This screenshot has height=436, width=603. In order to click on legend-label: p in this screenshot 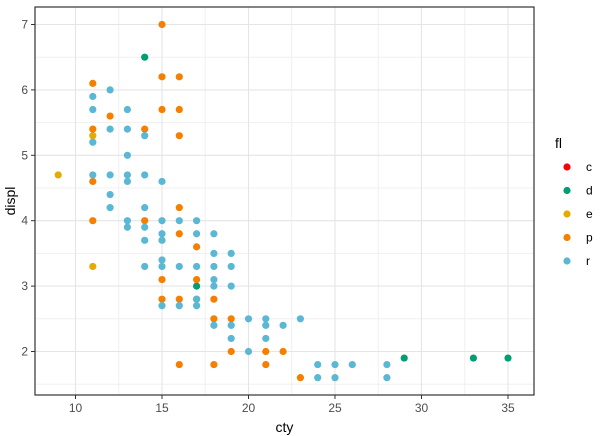, I will do `click(589, 238)`.